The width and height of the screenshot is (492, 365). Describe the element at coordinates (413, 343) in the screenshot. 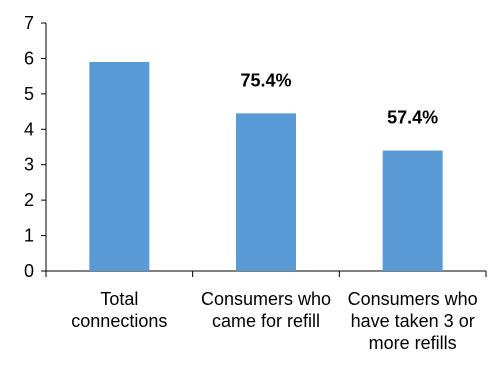

I see `x-tick-label: more refills` at that location.